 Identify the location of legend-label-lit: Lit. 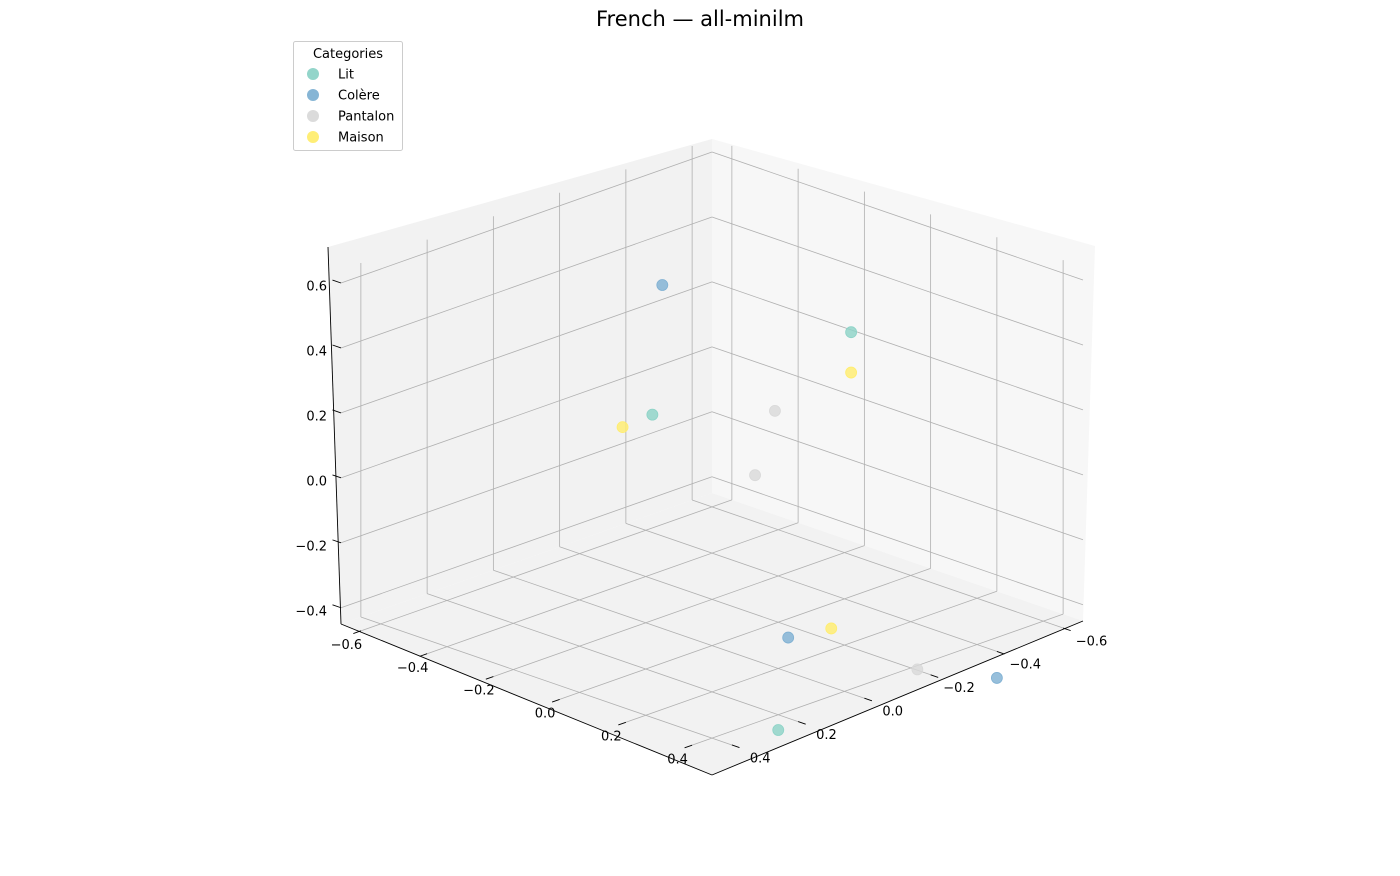
(346, 75).